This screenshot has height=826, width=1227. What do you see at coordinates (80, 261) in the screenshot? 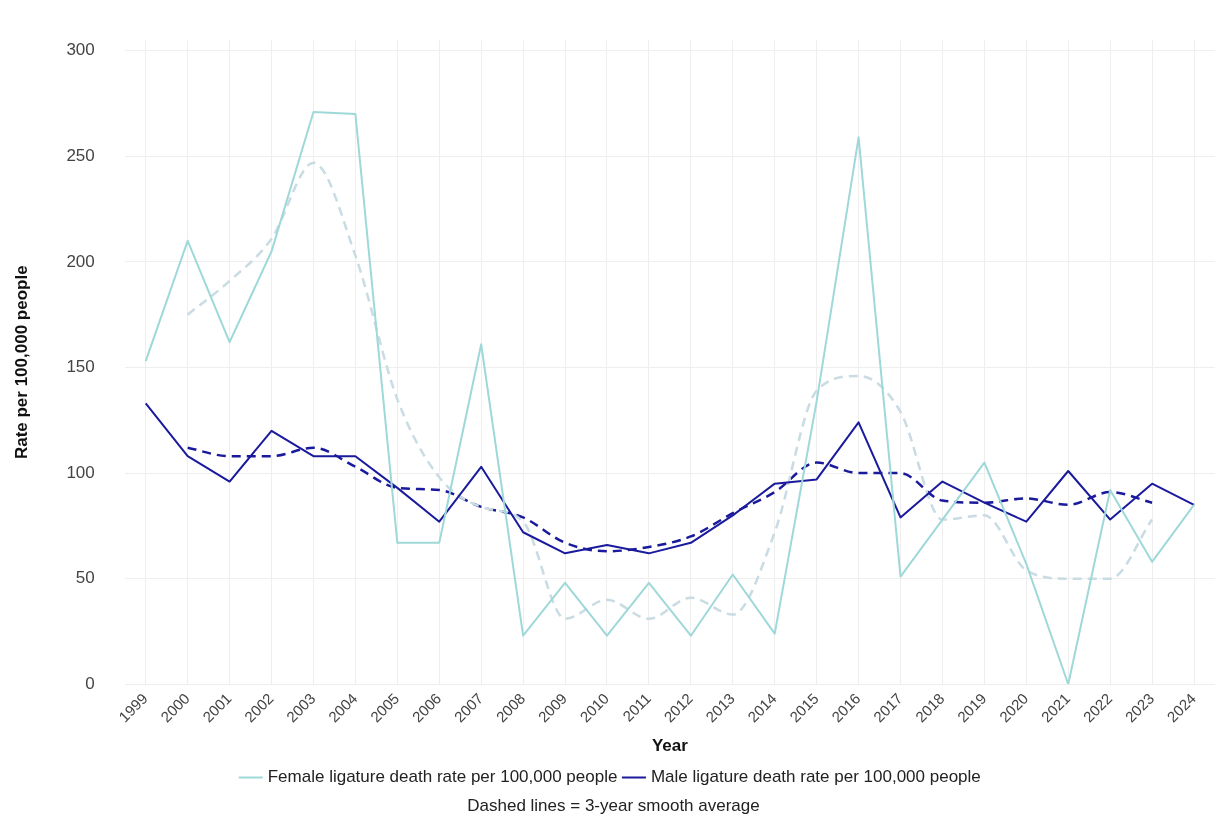
I see `y-tick-label: 200` at bounding box center [80, 261].